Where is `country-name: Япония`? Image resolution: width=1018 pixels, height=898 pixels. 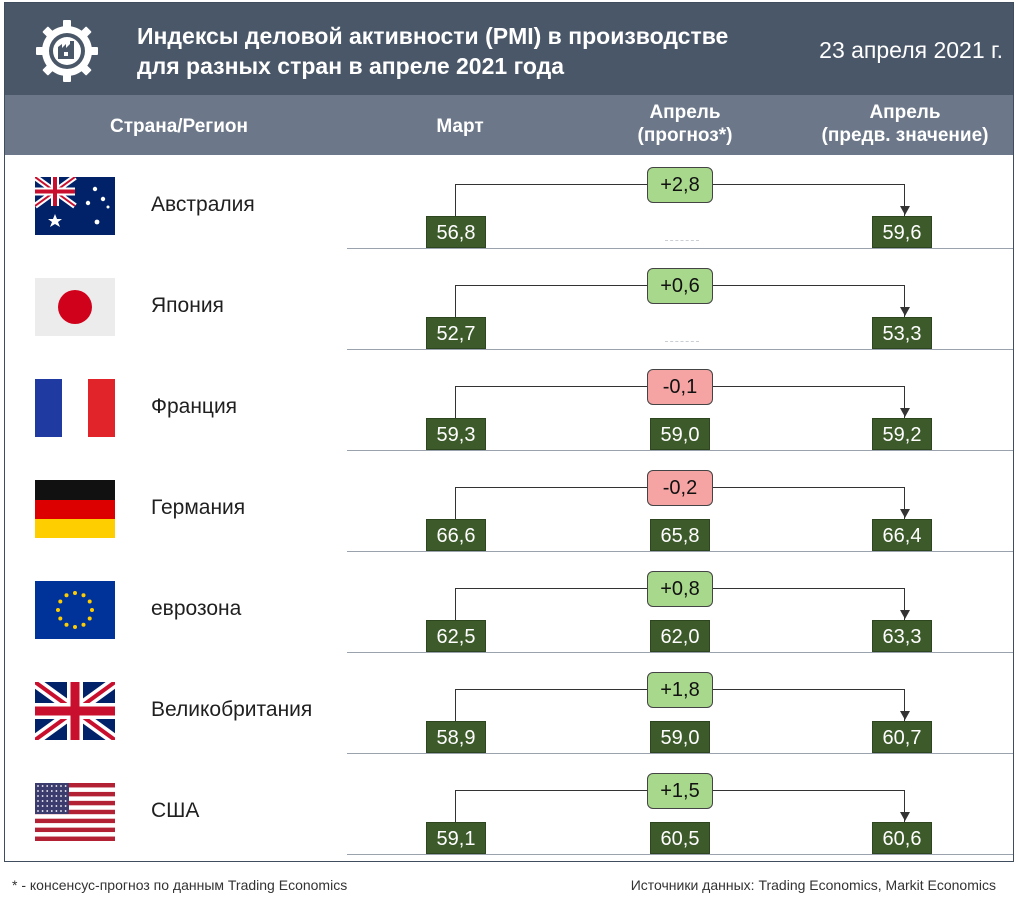 country-name: Япония is located at coordinates (187, 305).